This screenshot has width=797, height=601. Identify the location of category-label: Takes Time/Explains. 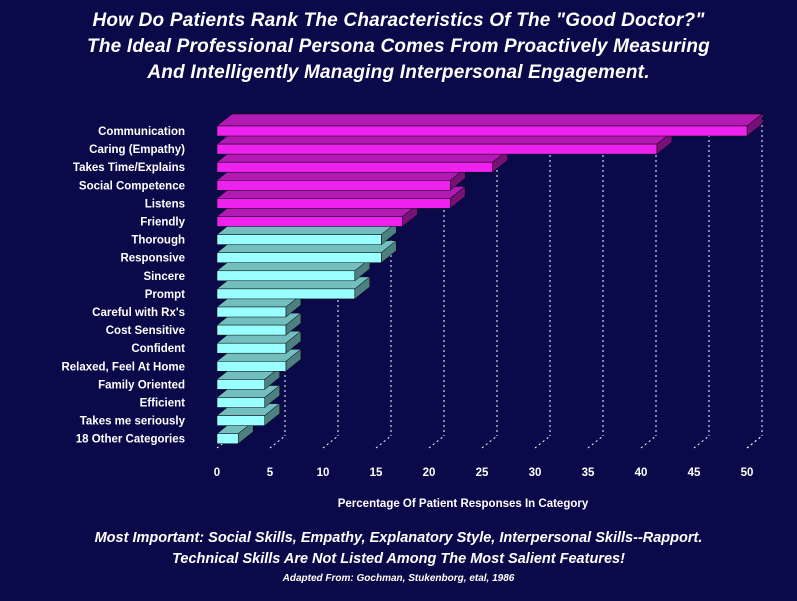
(129, 168).